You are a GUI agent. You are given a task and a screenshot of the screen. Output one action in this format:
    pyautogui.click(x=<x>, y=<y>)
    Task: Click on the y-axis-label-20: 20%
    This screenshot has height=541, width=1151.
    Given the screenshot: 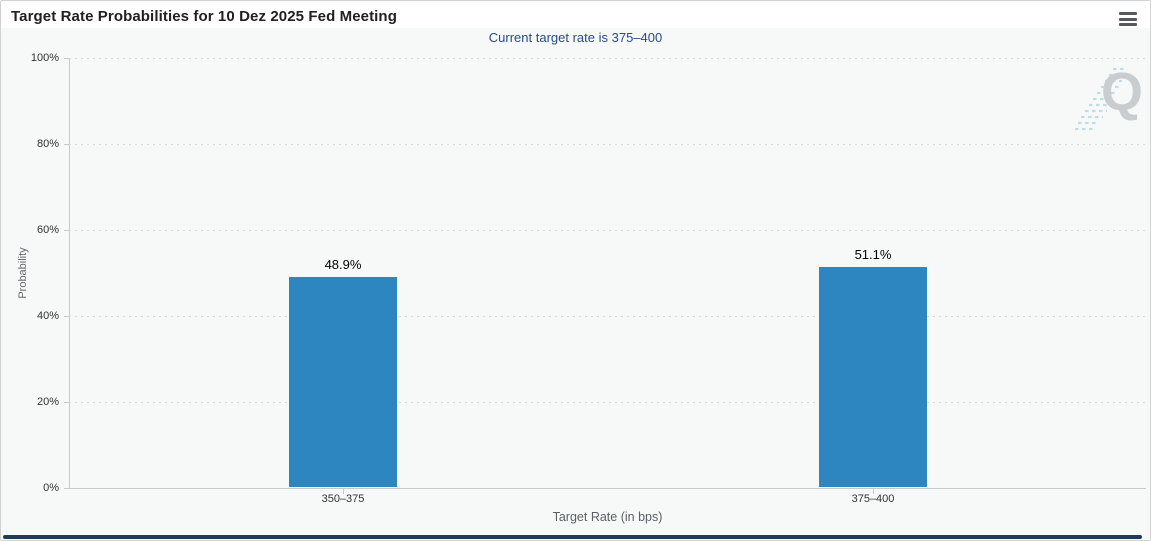 What is the action you would take?
    pyautogui.click(x=47, y=402)
    